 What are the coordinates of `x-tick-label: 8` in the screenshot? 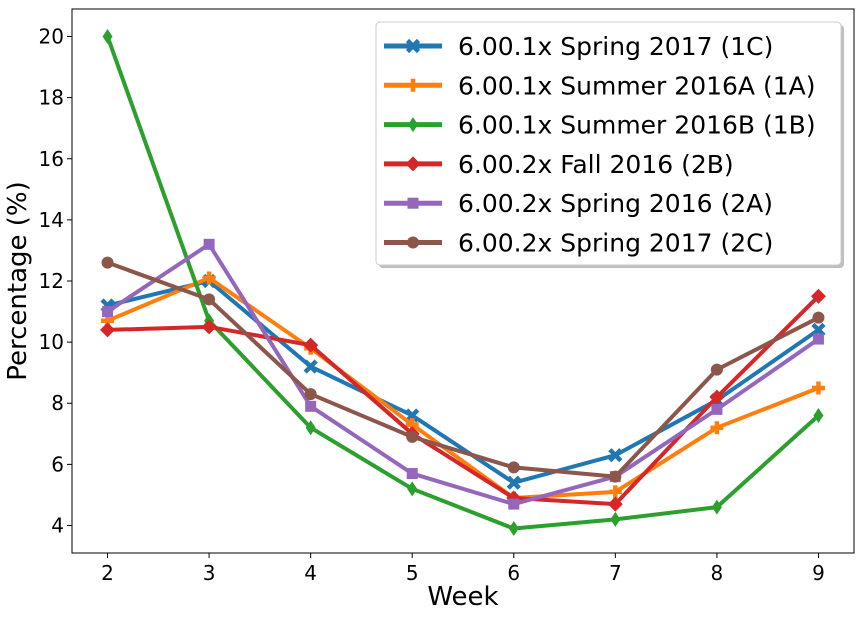 It's located at (717, 573).